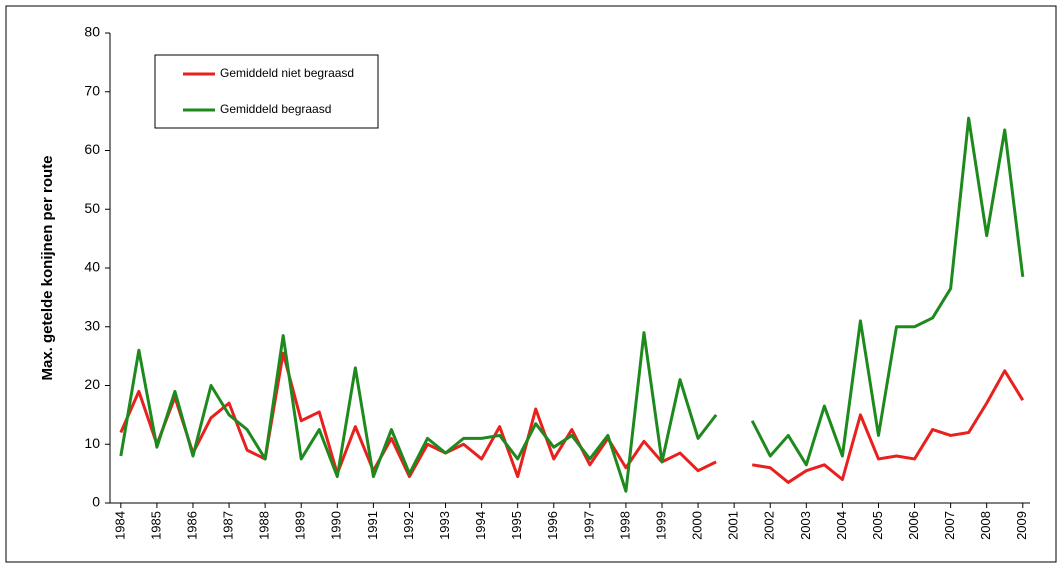 This screenshot has width=1063, height=568. Describe the element at coordinates (191, 525) in the screenshot. I see `x-tick-label: 1986` at that location.